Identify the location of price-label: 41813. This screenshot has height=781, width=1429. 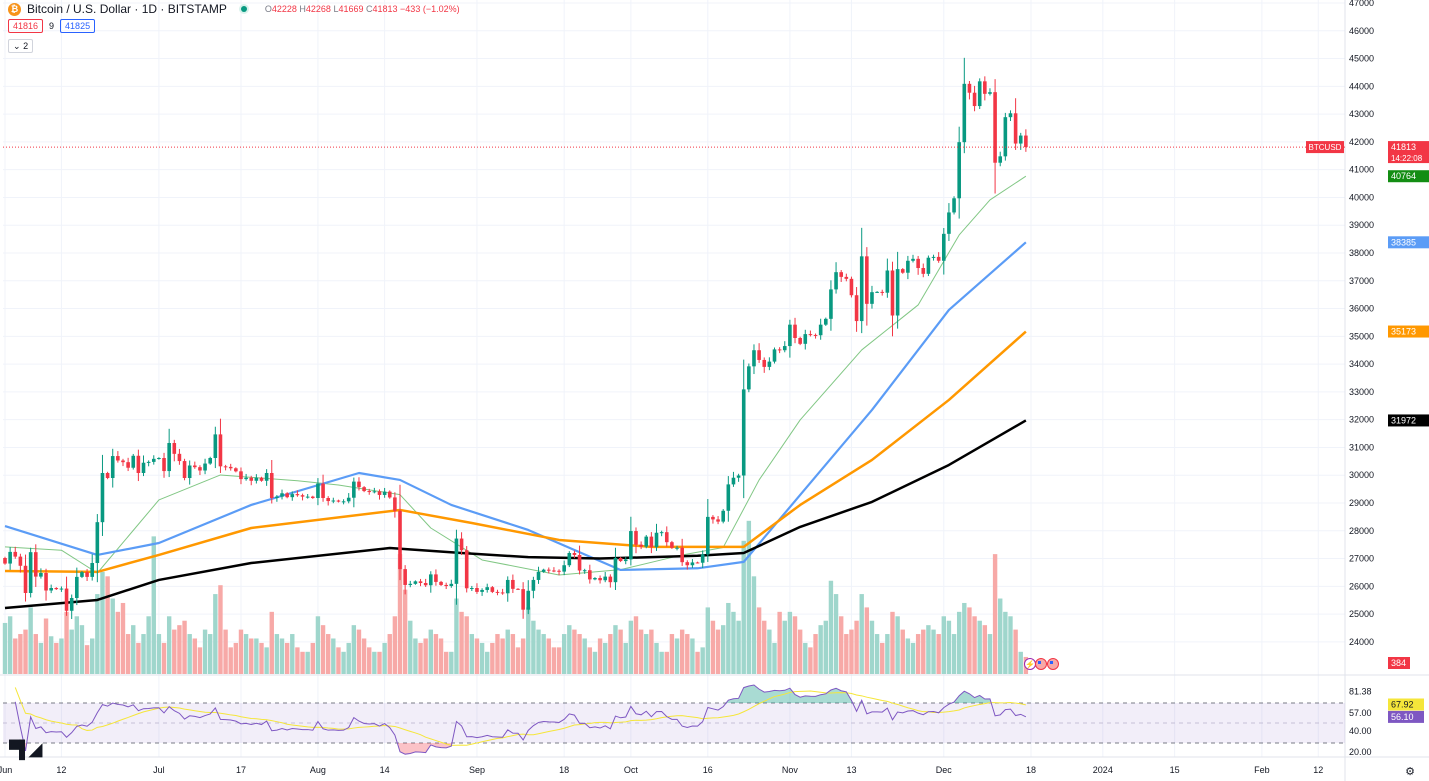
(1403, 147).